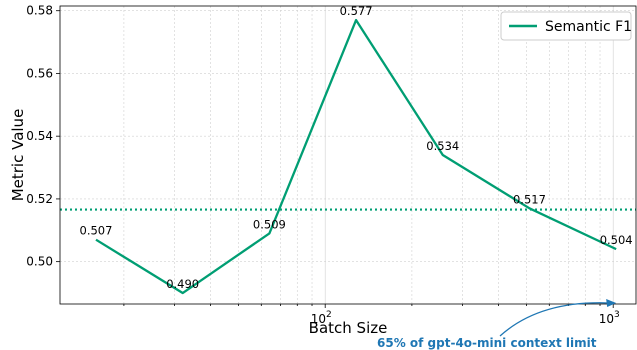  Describe the element at coordinates (39, 11) in the screenshot. I see `y-tick-label: 0.58` at that location.